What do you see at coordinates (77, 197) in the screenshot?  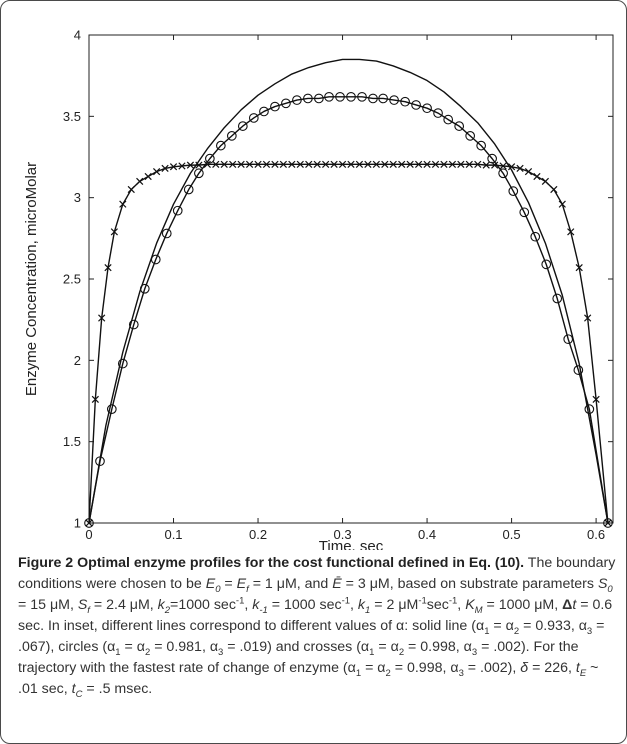 I see `y-tick-label: 3` at bounding box center [77, 197].